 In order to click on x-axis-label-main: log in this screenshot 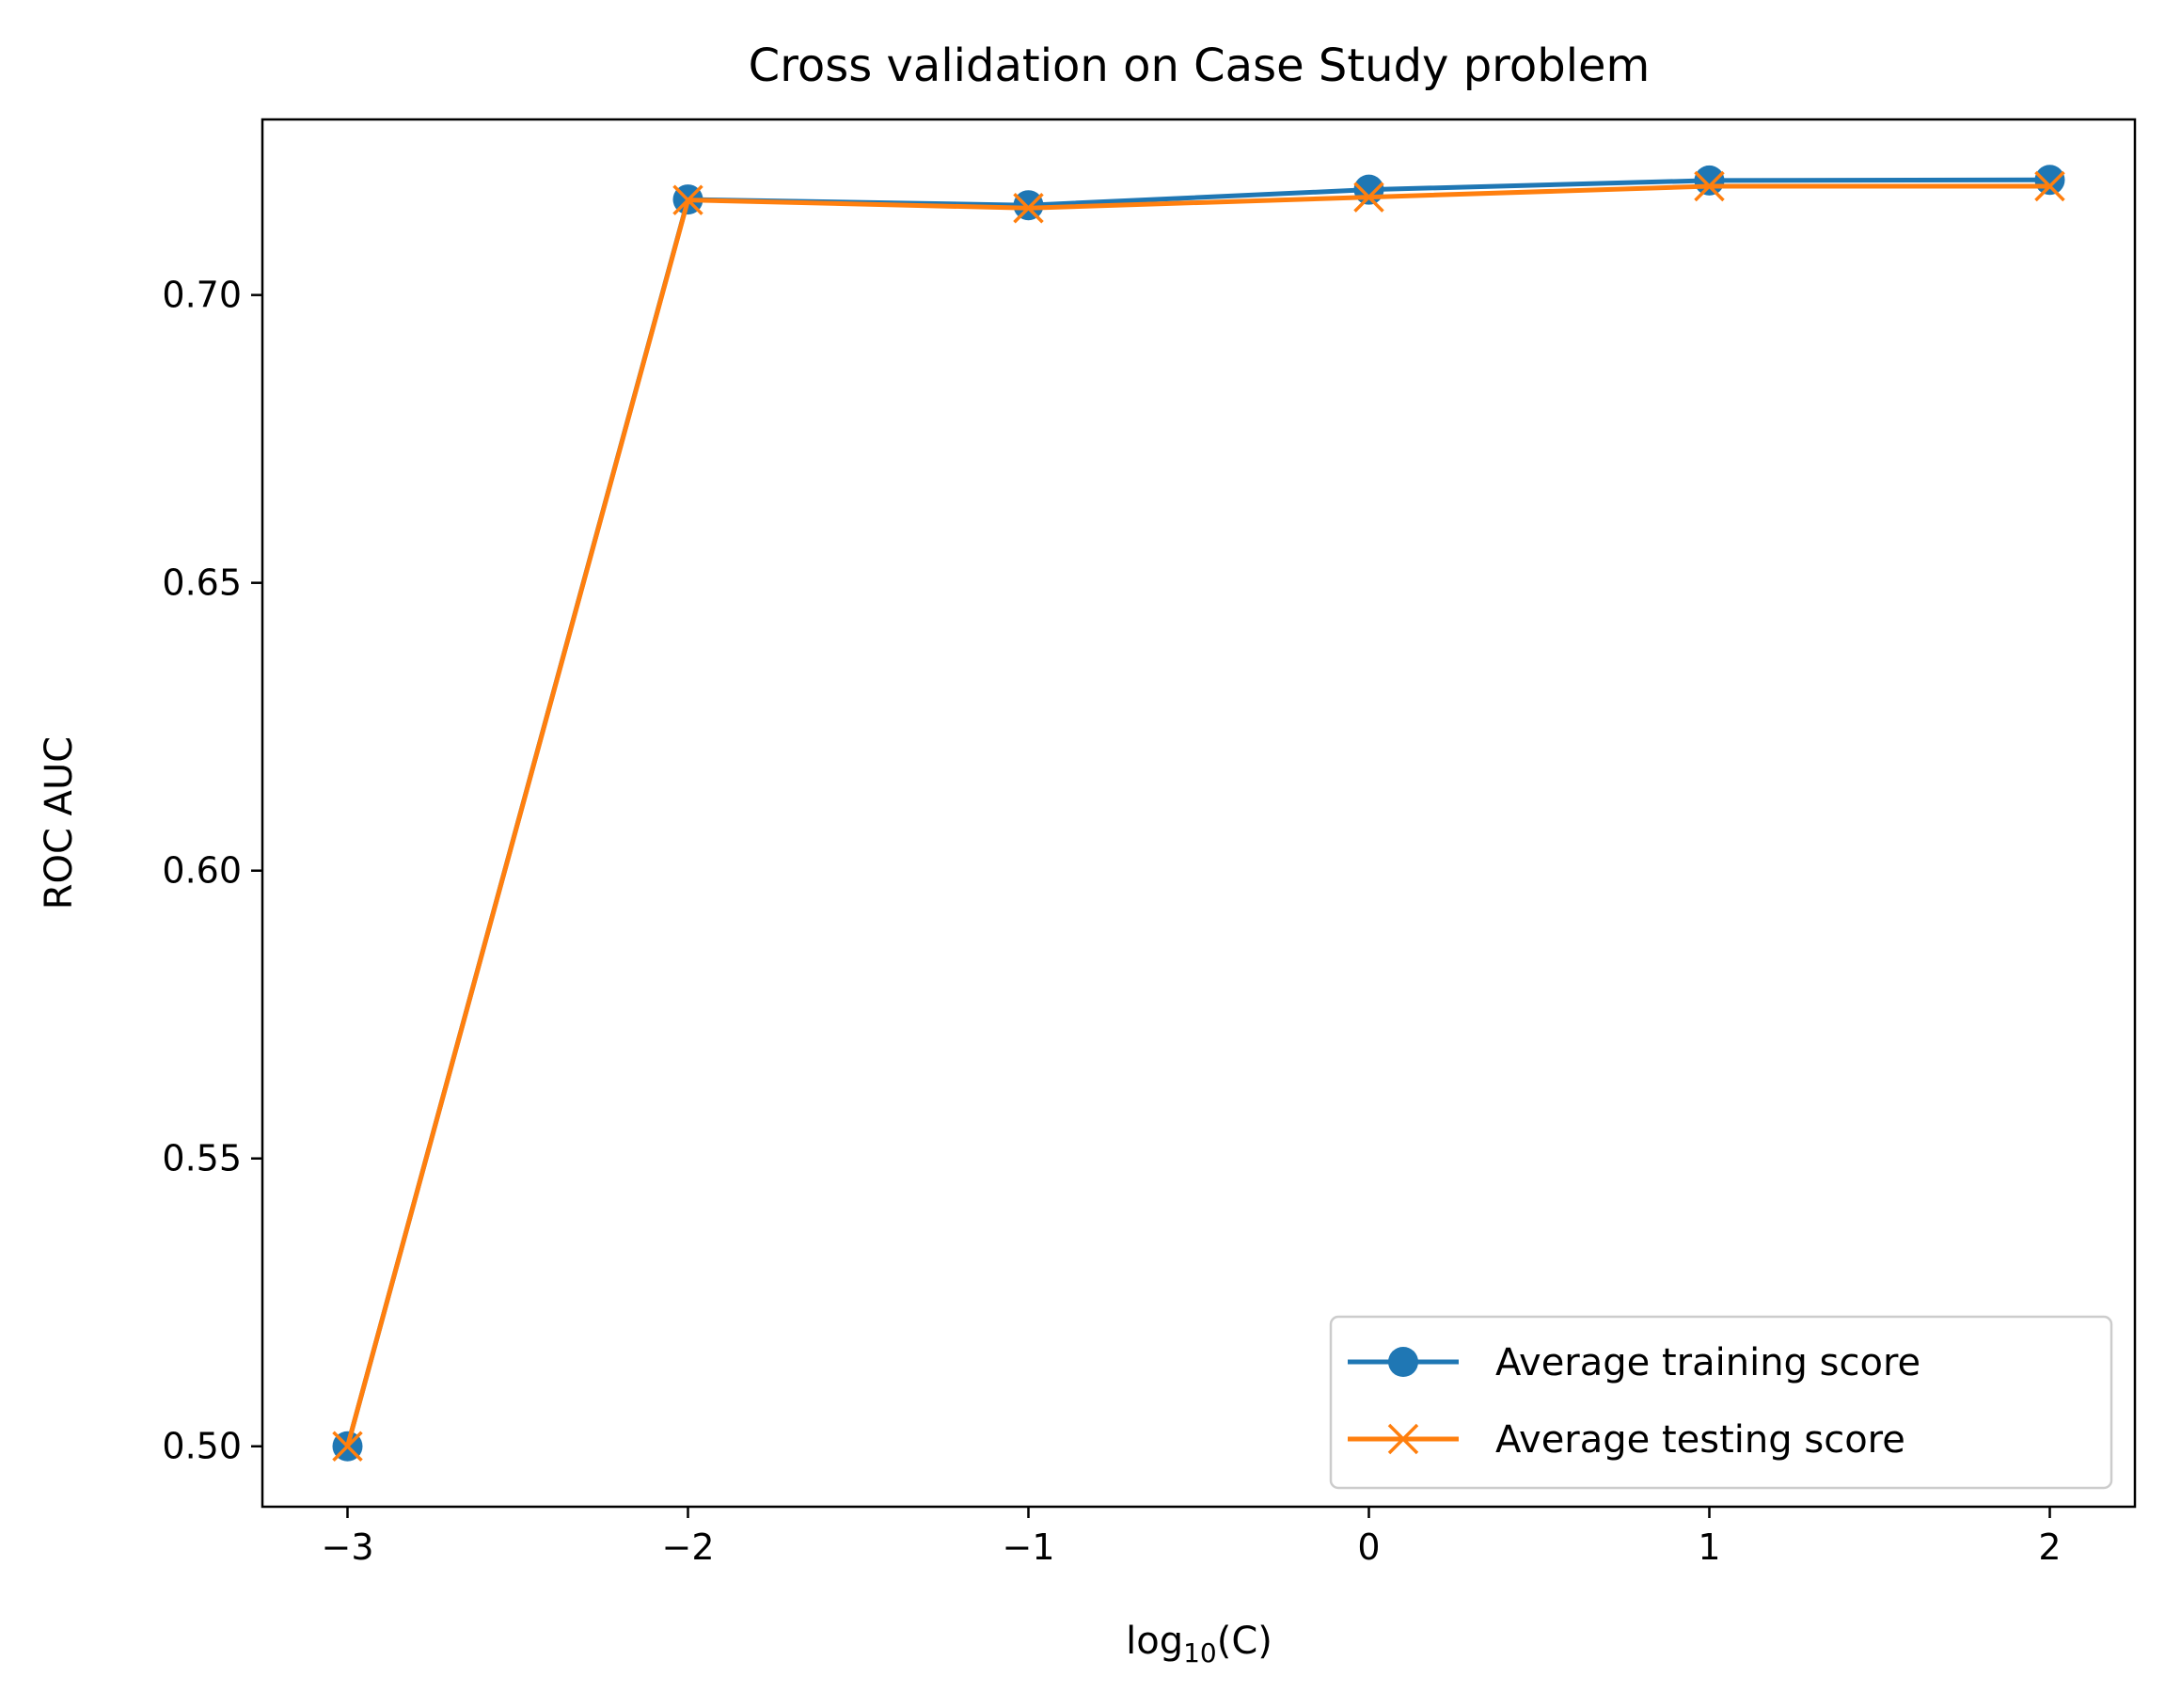, I will do `click(1155, 1641)`.